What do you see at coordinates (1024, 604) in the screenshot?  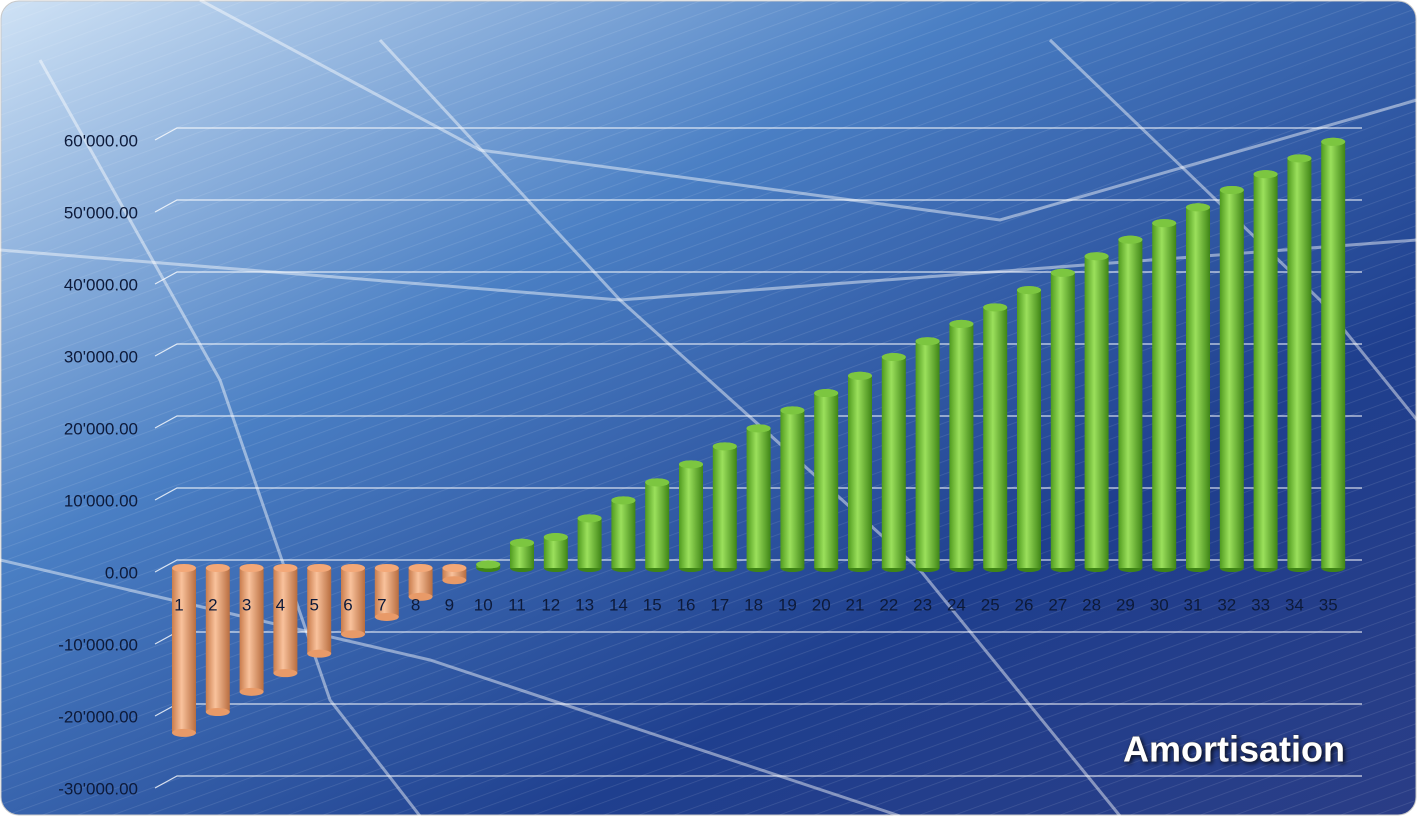 I see `x-tick-label: 26` at bounding box center [1024, 604].